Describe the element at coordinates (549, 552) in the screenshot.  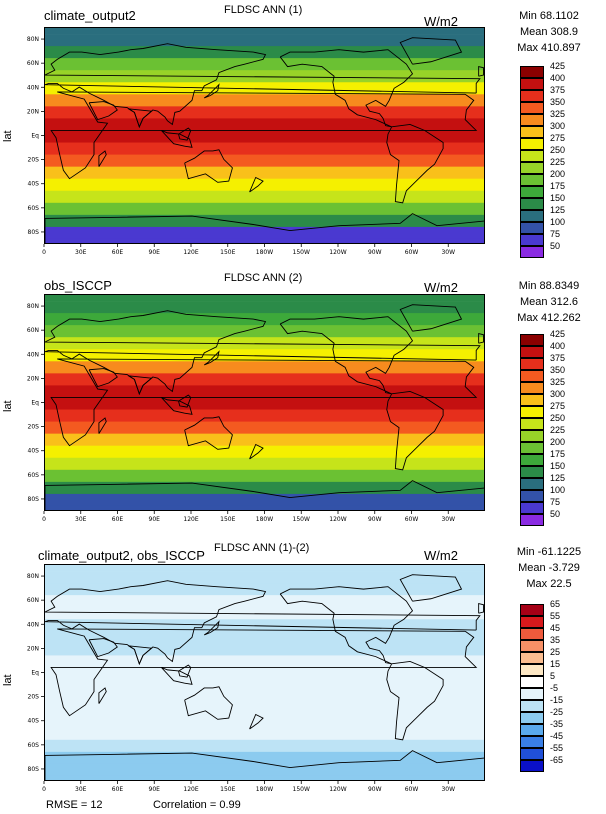
I see `stat-min: Min -61.1225` at that location.